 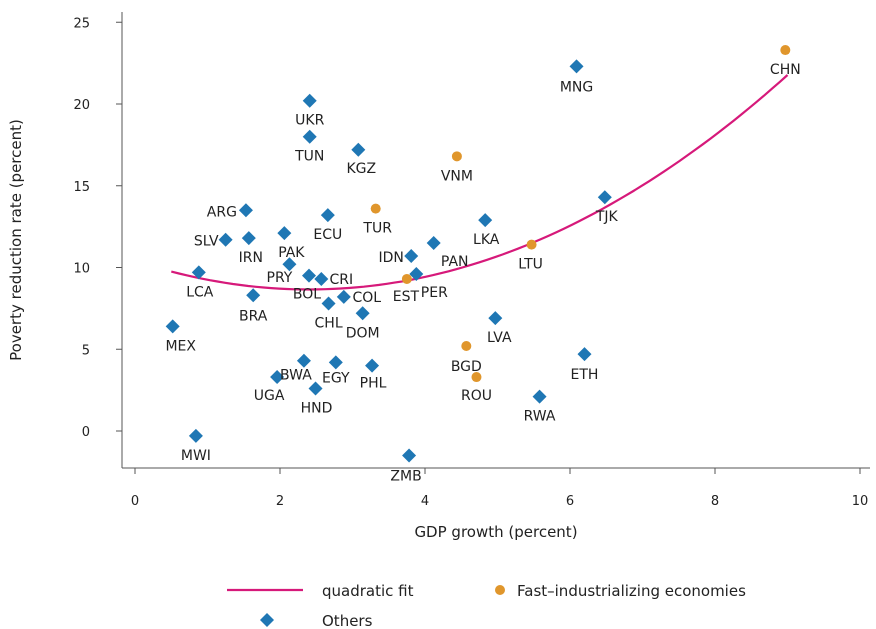 What do you see at coordinates (86, 432) in the screenshot?
I see `y-tick-label: 0` at bounding box center [86, 432].